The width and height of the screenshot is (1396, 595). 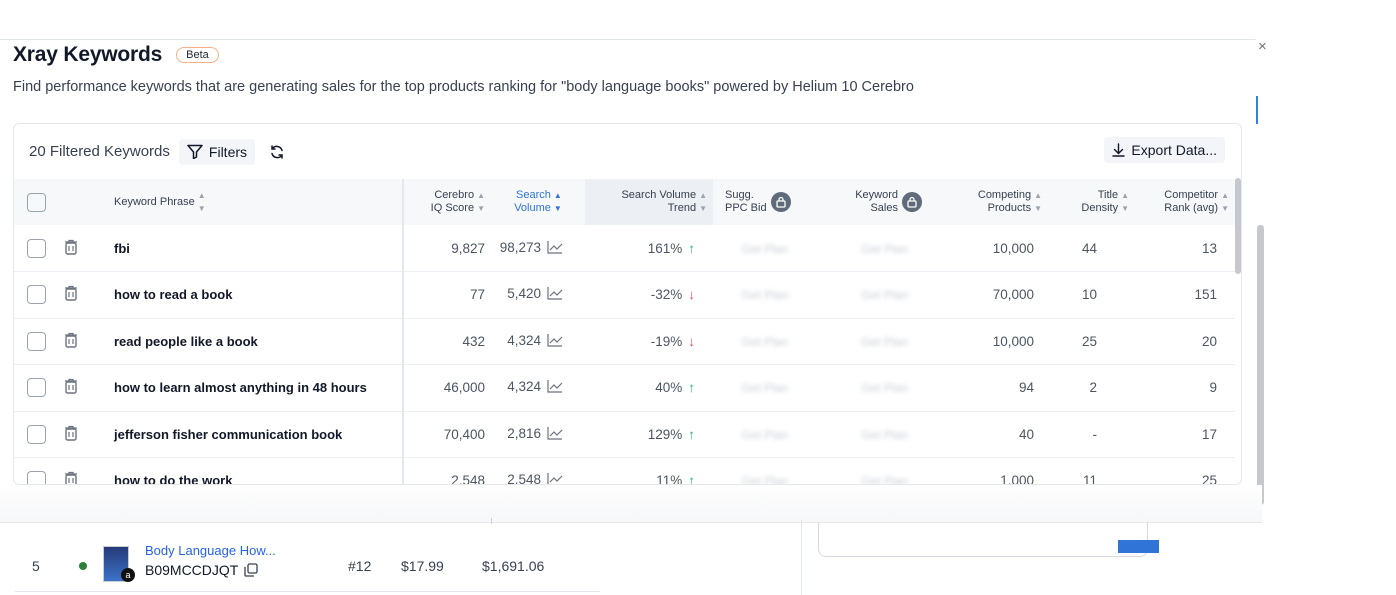 I want to click on table-scrollbar, so click(x=1238, y=226).